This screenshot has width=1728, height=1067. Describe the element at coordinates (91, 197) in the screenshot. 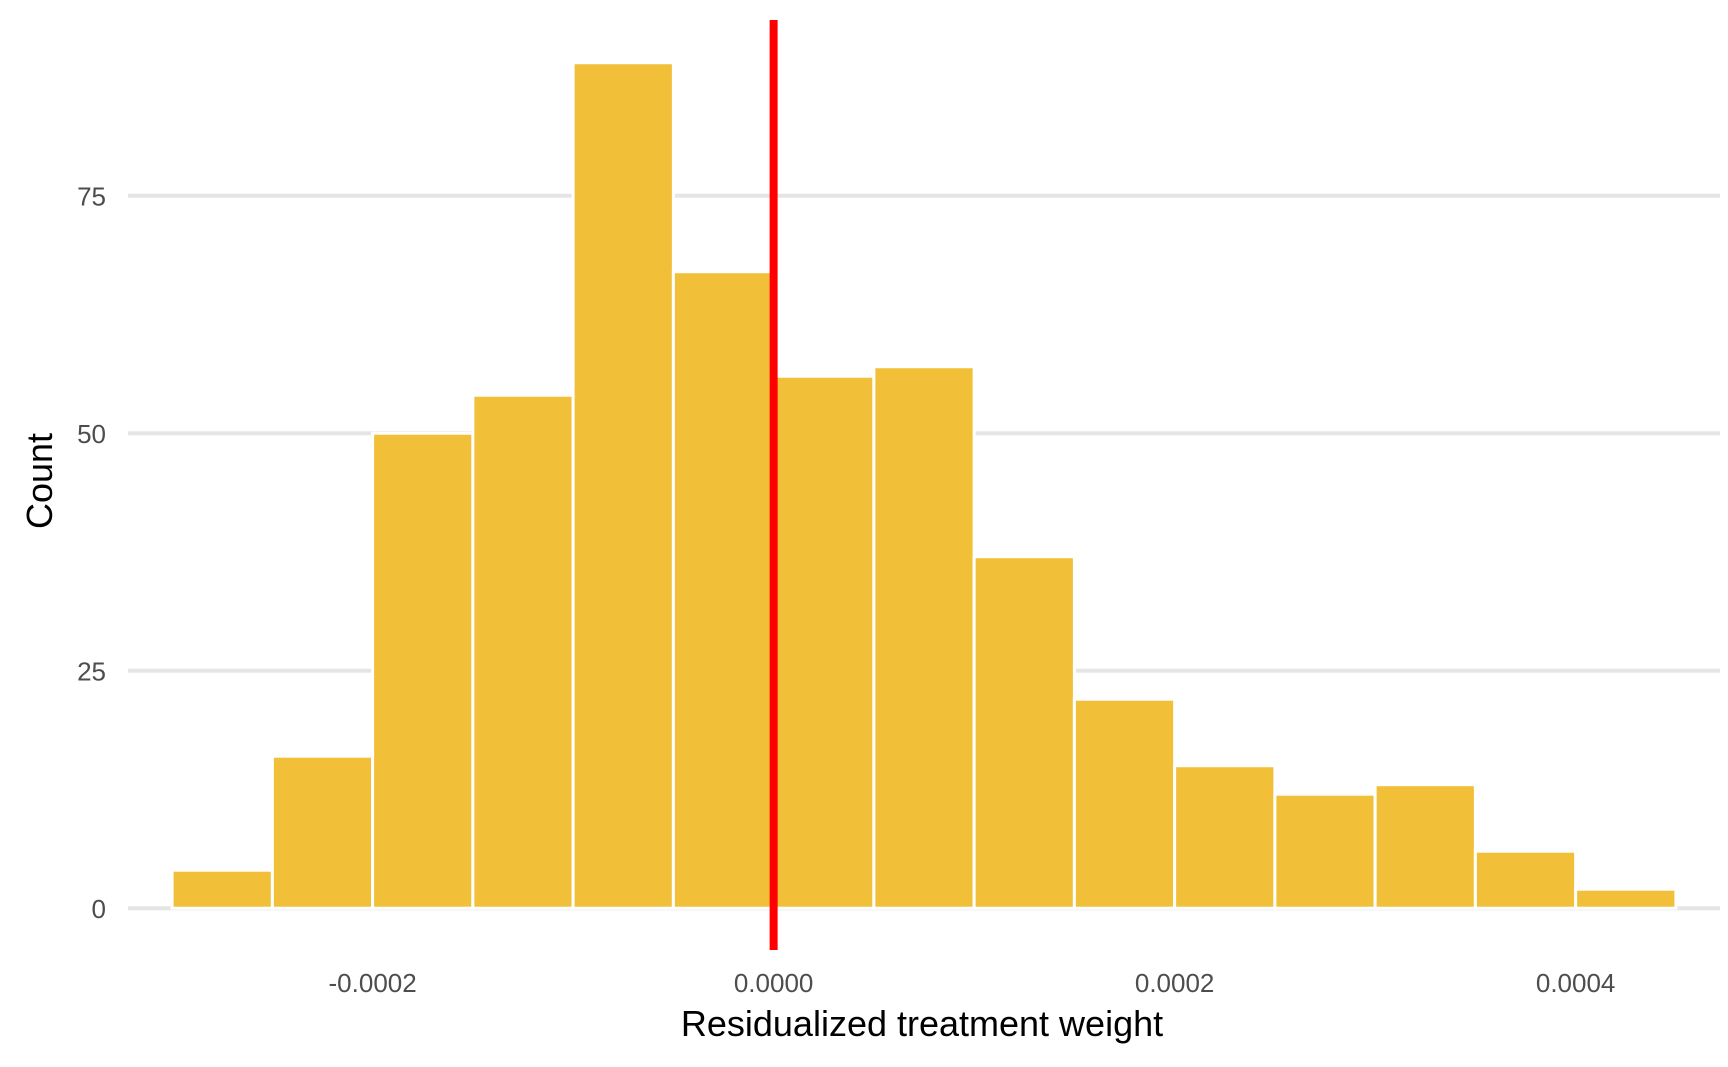

I see `y-tick-label: 75` at that location.